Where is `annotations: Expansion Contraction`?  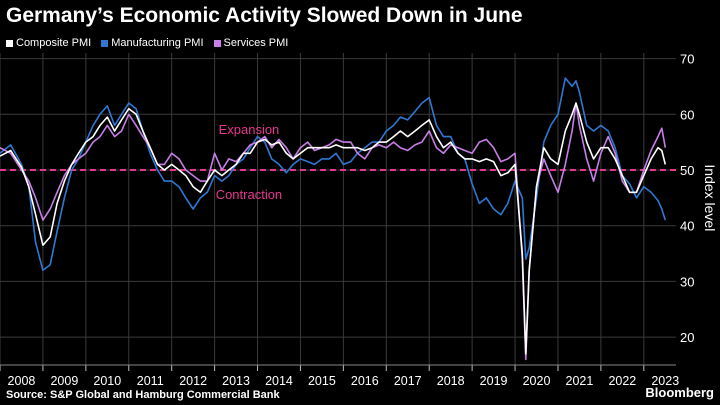
annotations: Expansion Contraction is located at coordinates (249, 162).